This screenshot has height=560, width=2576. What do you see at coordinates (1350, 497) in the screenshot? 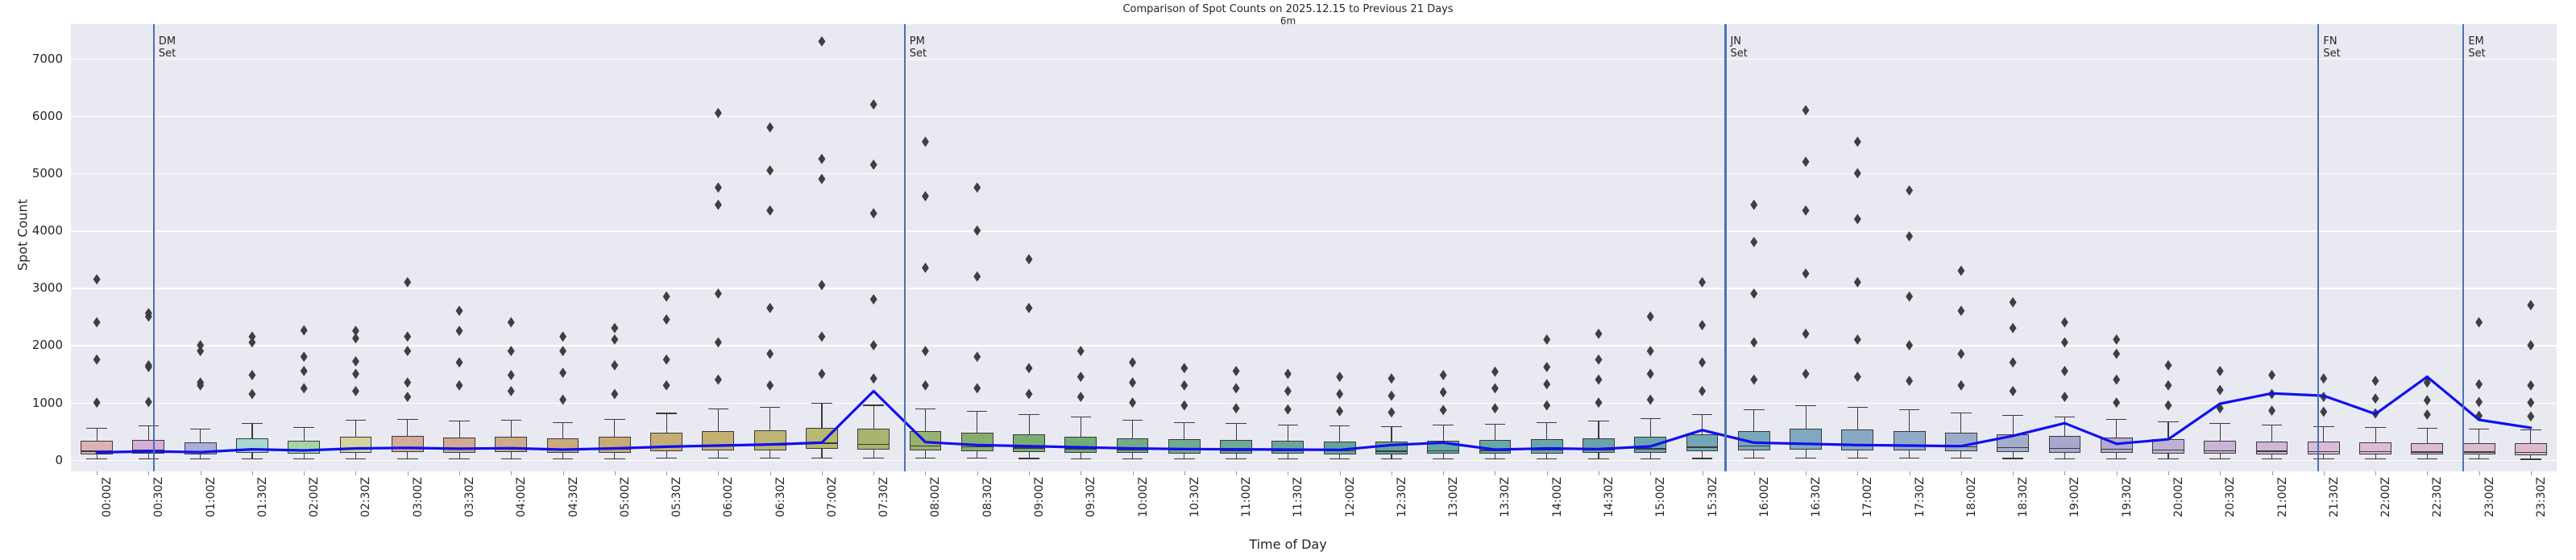
I see `x-tick-label: 12:00Z` at bounding box center [1350, 497].